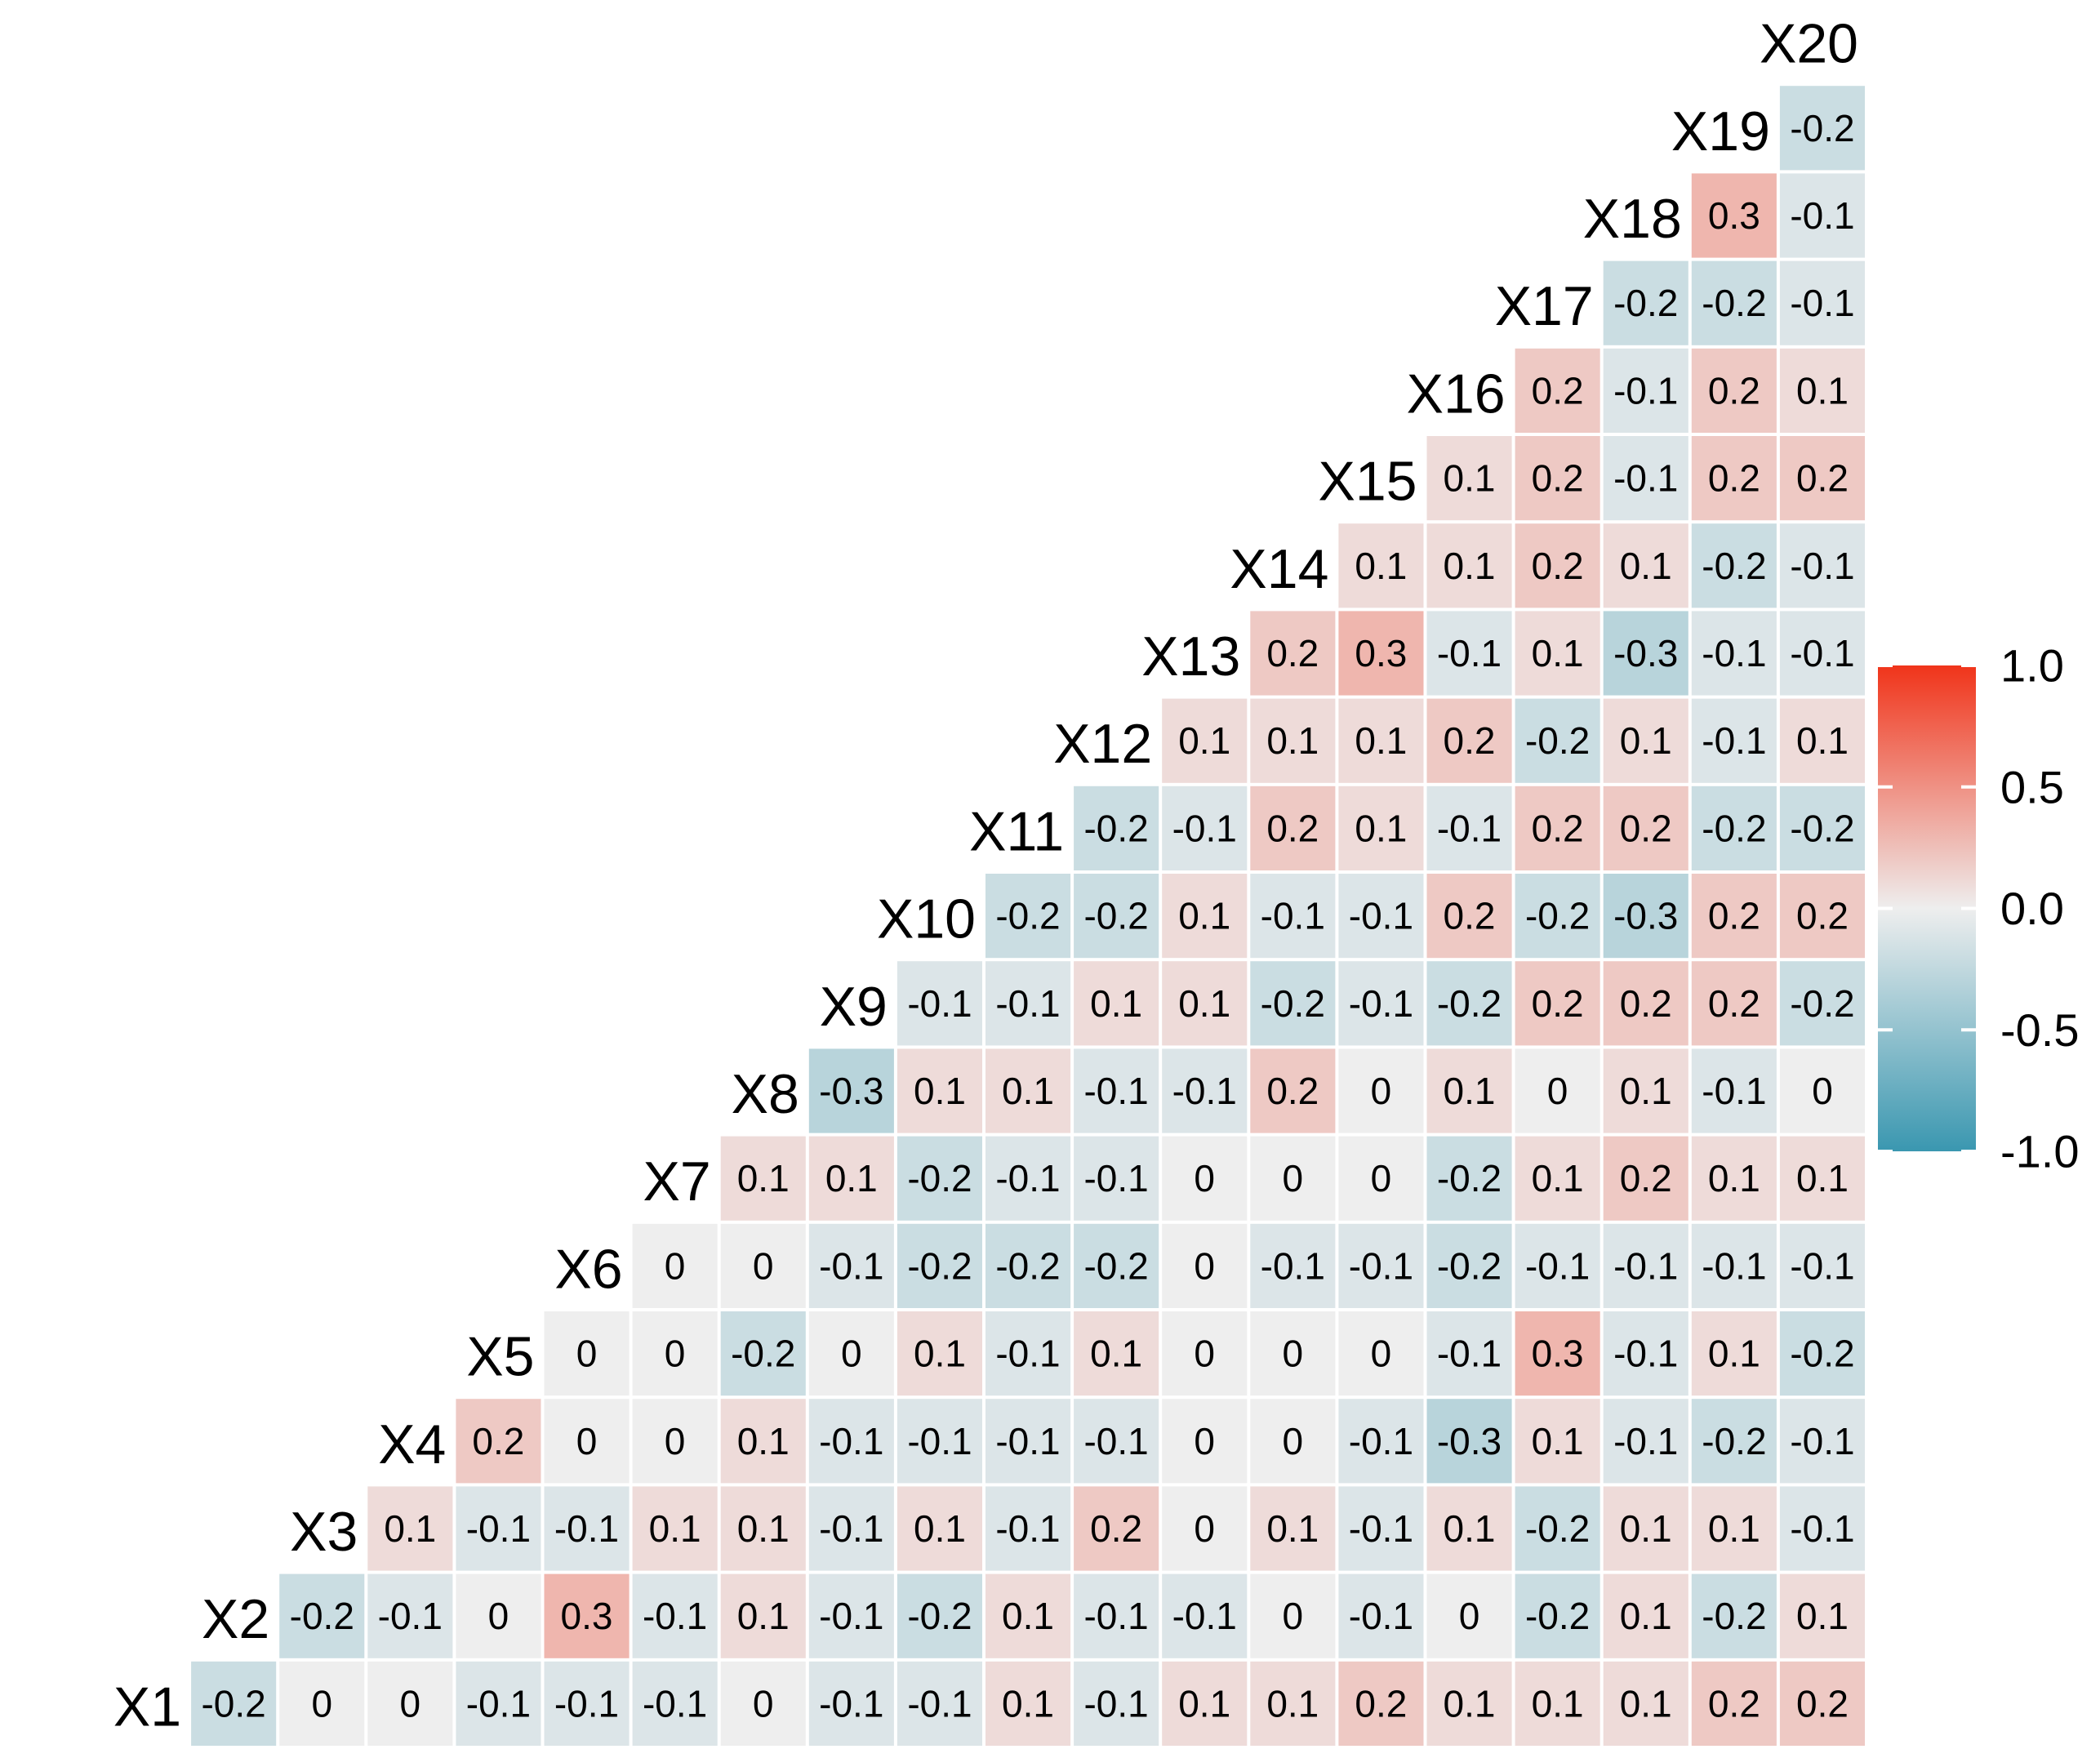 The image size is (2100, 1758). I want to click on cell-value-label: 0.3, so click(1734, 216).